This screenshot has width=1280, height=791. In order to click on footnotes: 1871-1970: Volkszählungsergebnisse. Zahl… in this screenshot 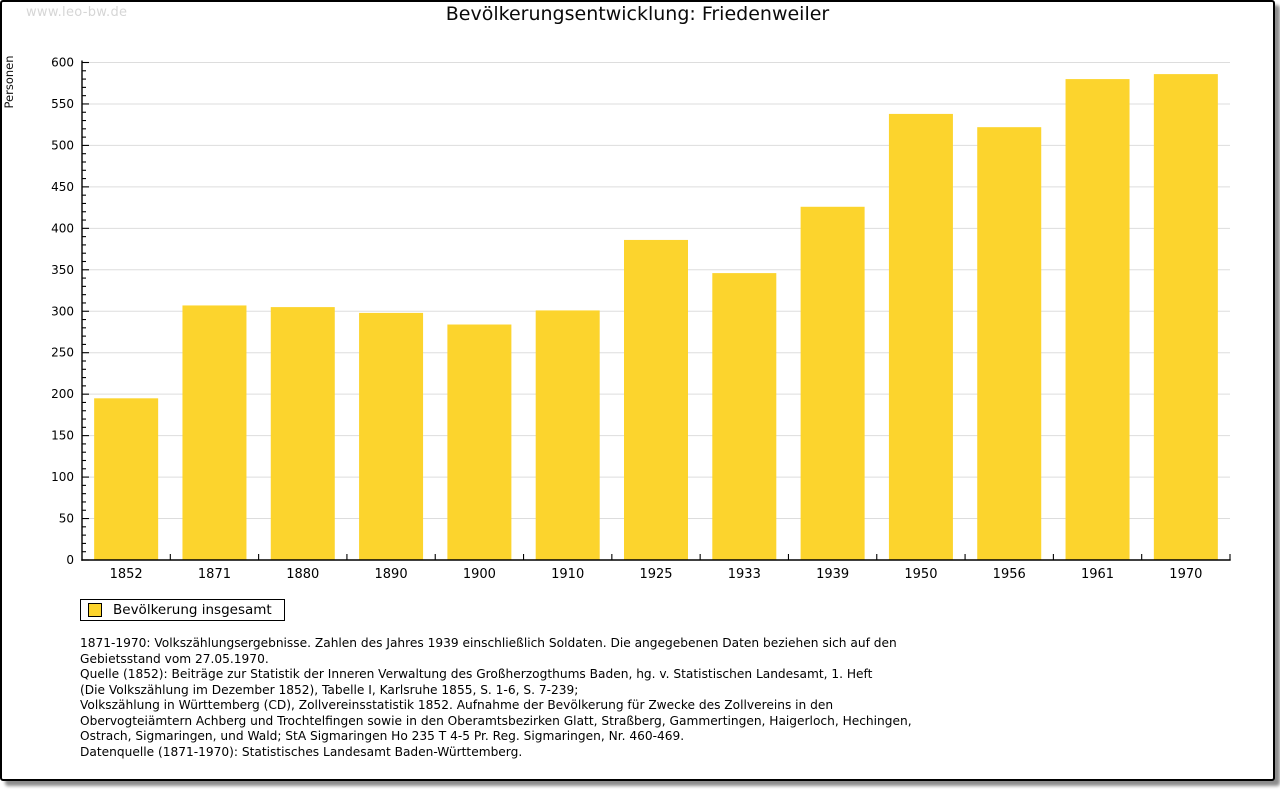, I will do `click(496, 689)`.